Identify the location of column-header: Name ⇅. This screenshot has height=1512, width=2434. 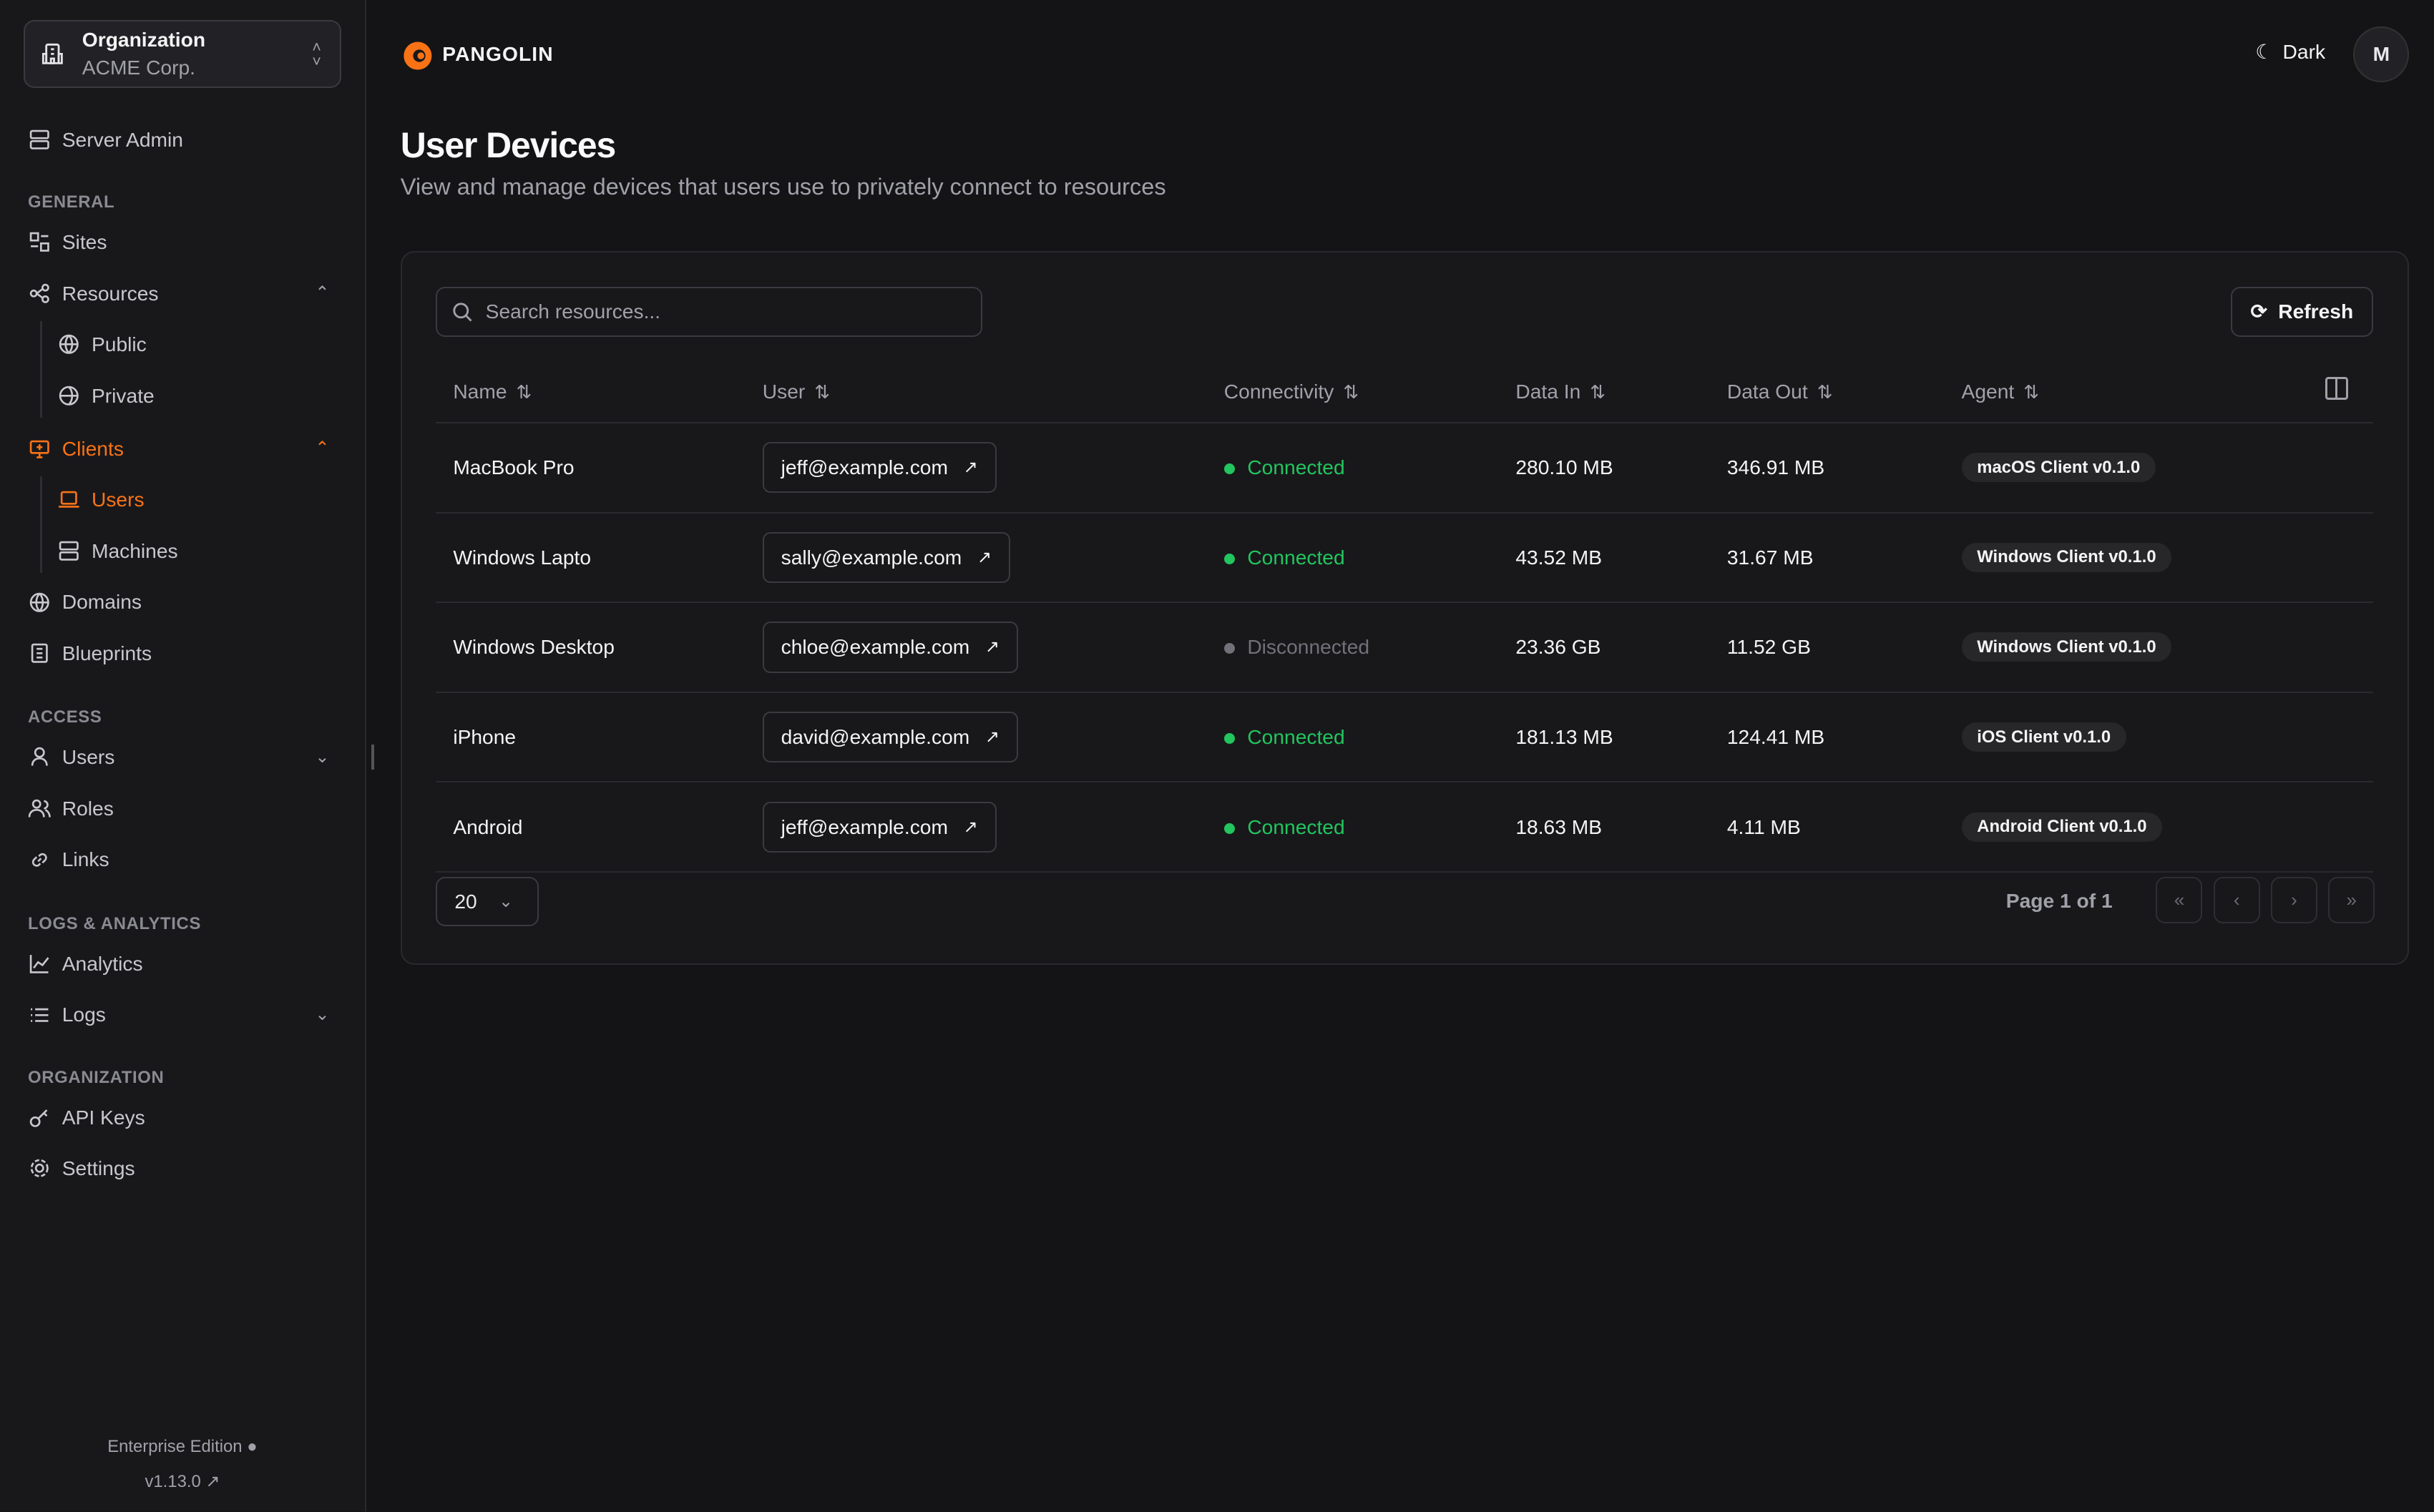
(591, 392).